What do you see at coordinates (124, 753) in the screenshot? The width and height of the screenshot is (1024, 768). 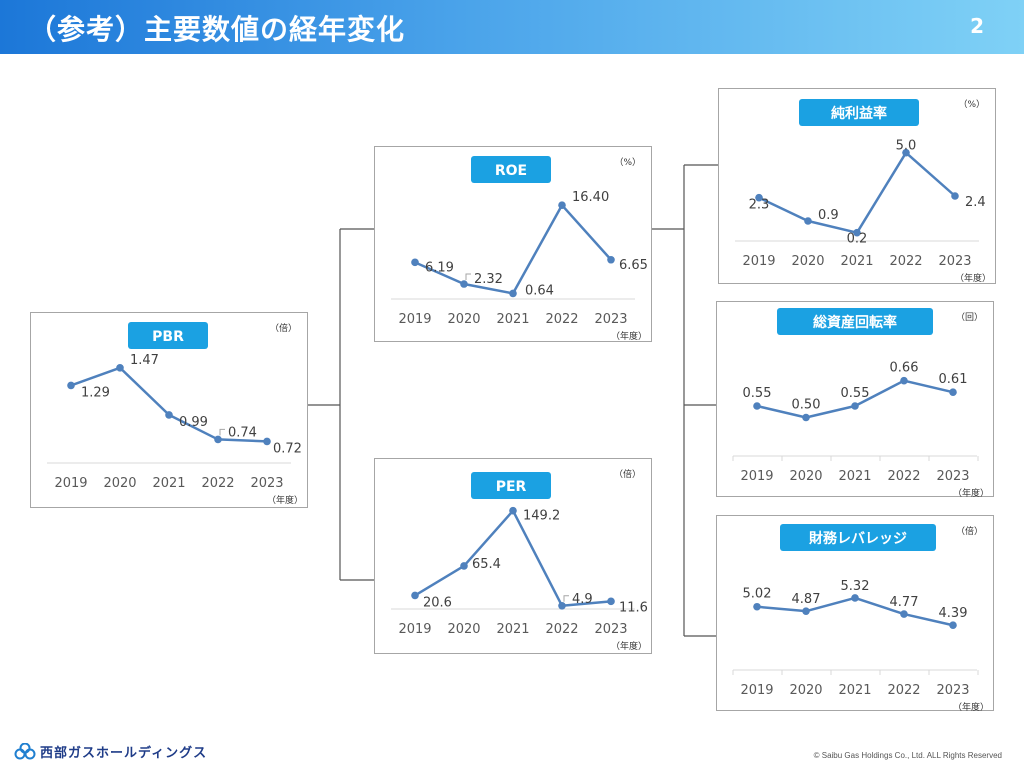 I see `logo-text: 西部ガスホールディングス` at bounding box center [124, 753].